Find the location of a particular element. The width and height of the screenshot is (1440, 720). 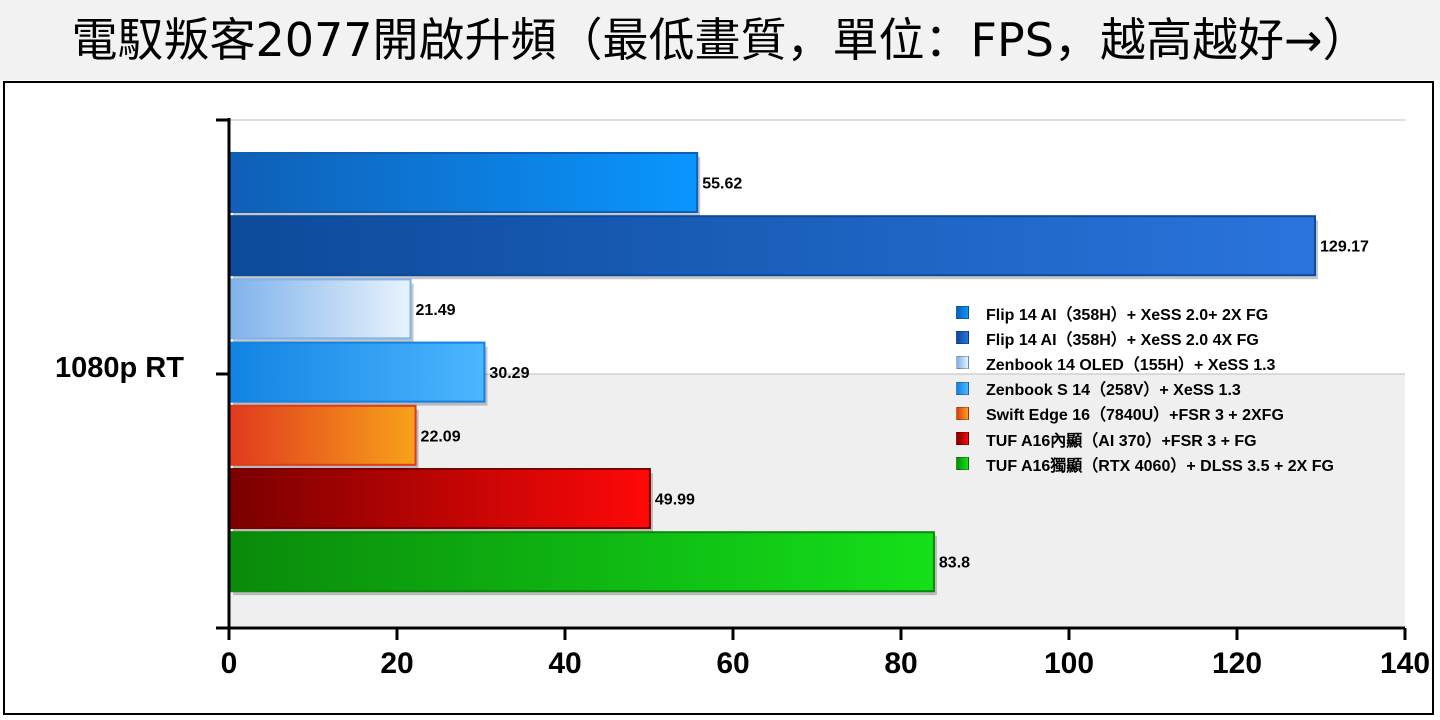

x-tick-label: 0 is located at coordinates (229, 663).